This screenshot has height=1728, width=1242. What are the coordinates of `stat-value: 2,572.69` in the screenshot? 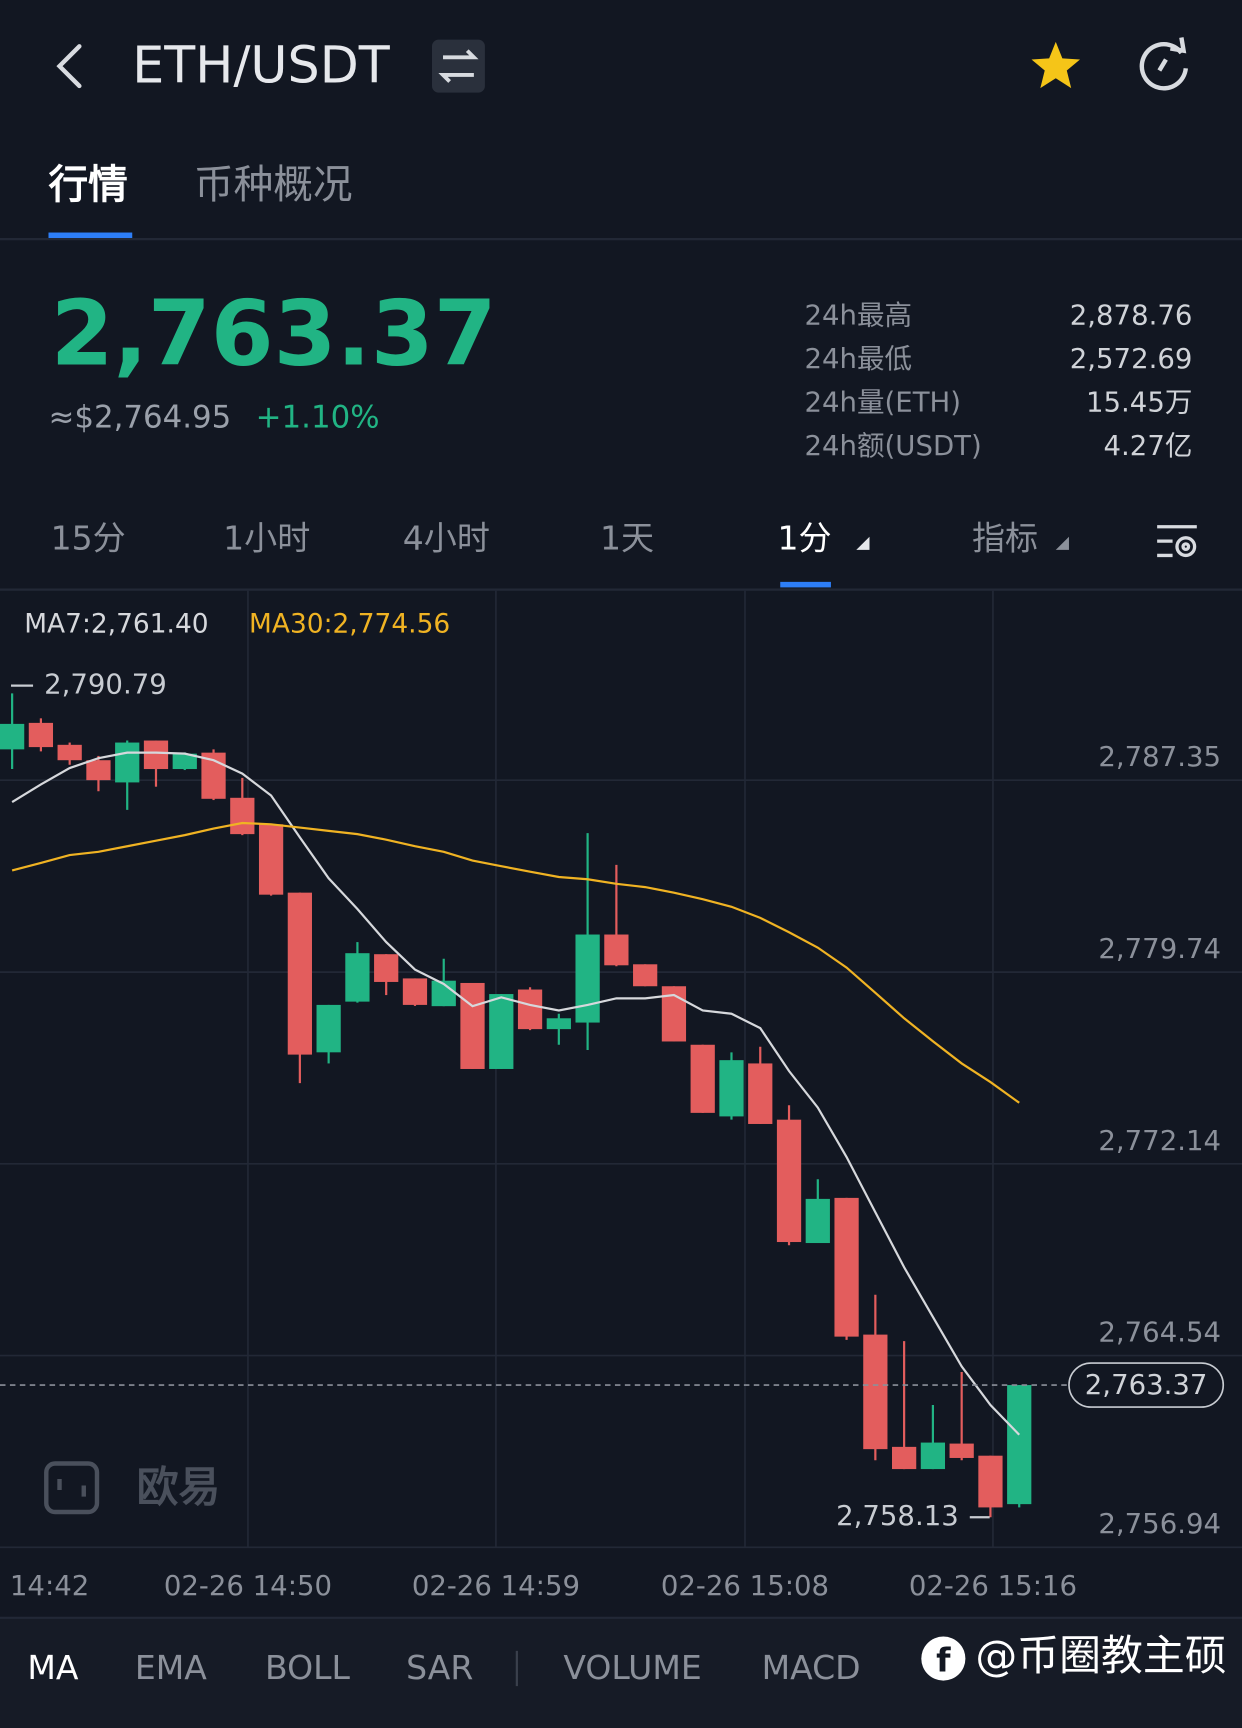 It's located at (1131, 359).